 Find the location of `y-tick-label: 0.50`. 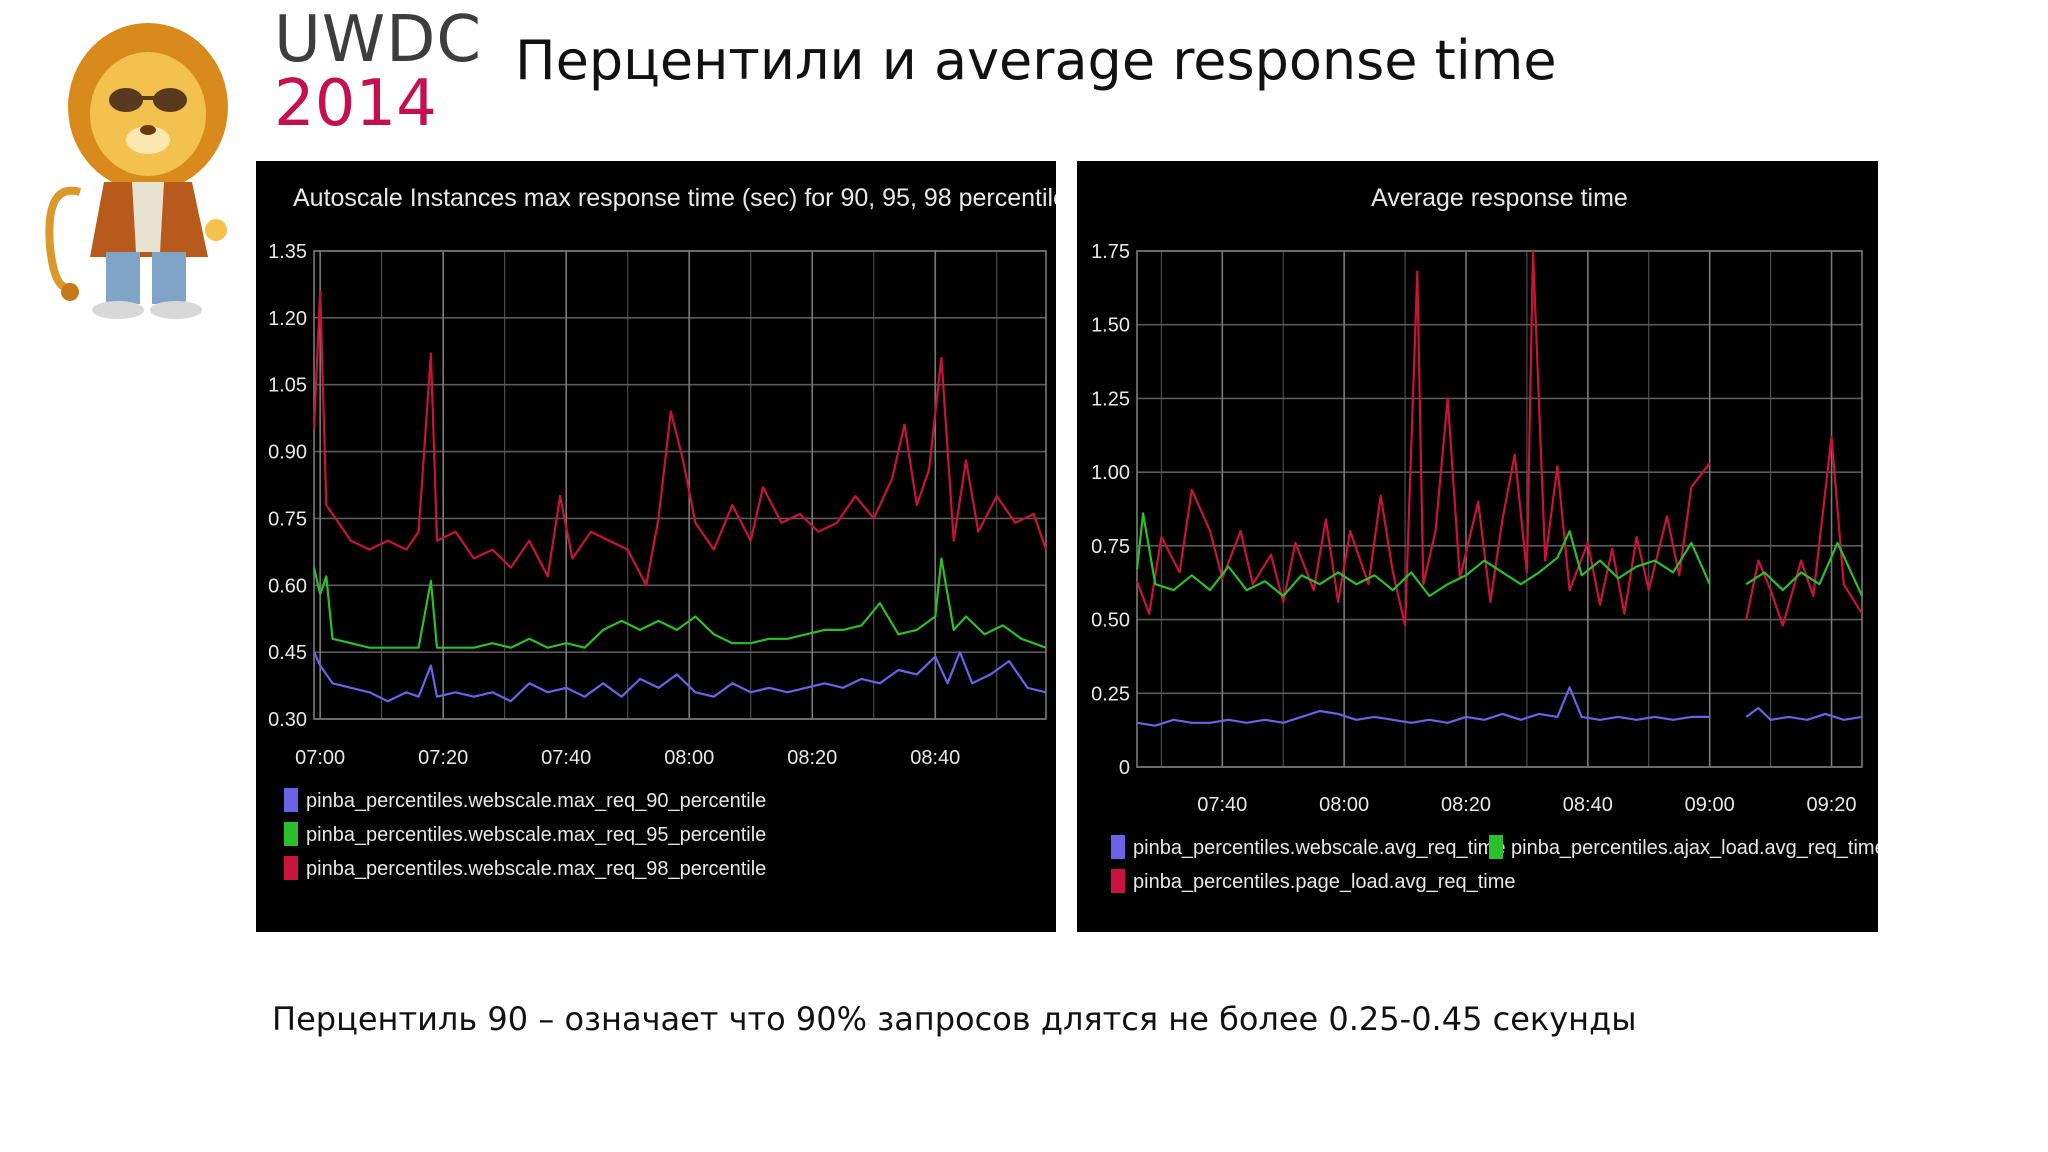

y-tick-label: 0.50 is located at coordinates (1110, 621).